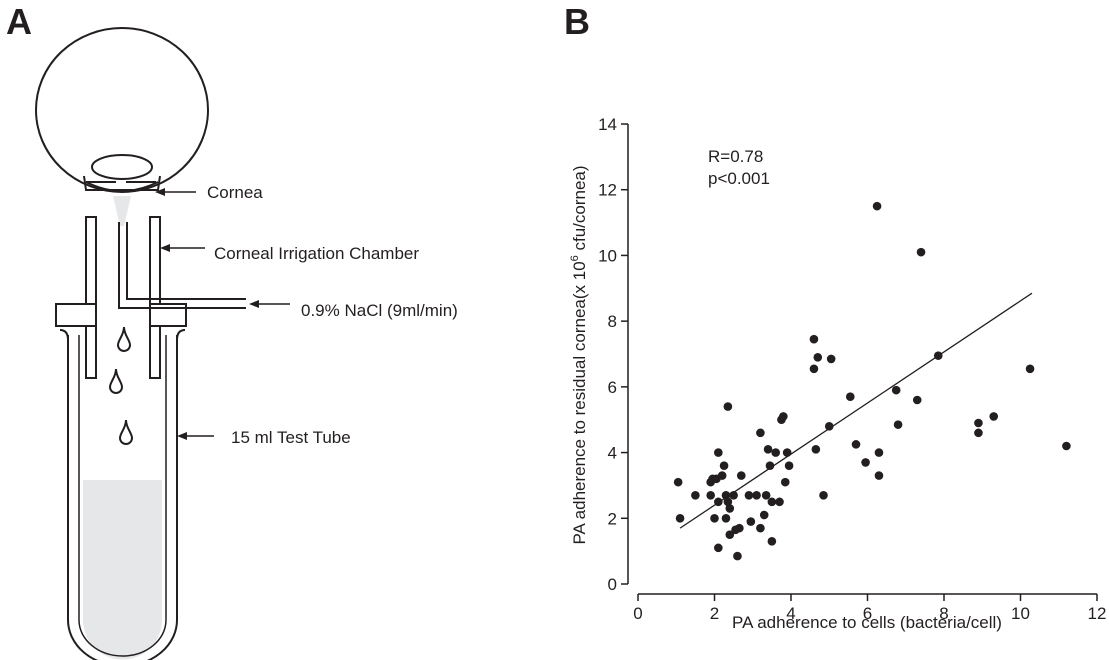 Image resolution: width=1109 pixels, height=660 pixels. Describe the element at coordinates (612, 321) in the screenshot. I see `y-tick-label: 8` at that location.